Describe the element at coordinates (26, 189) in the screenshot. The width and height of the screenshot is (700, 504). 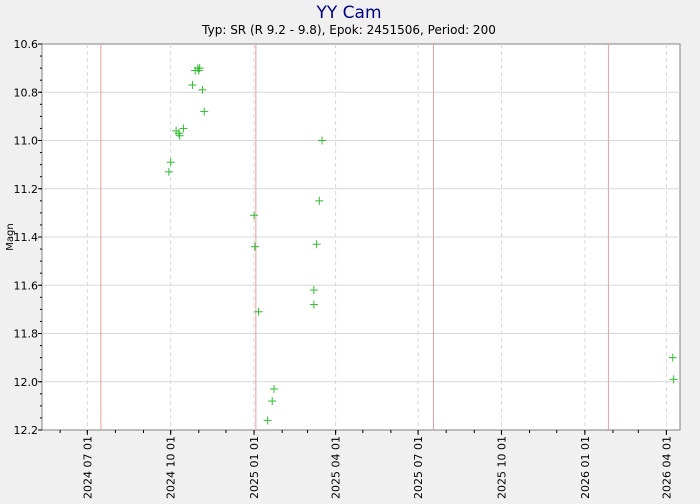
I see `y-tick-label: 11.2` at that location.